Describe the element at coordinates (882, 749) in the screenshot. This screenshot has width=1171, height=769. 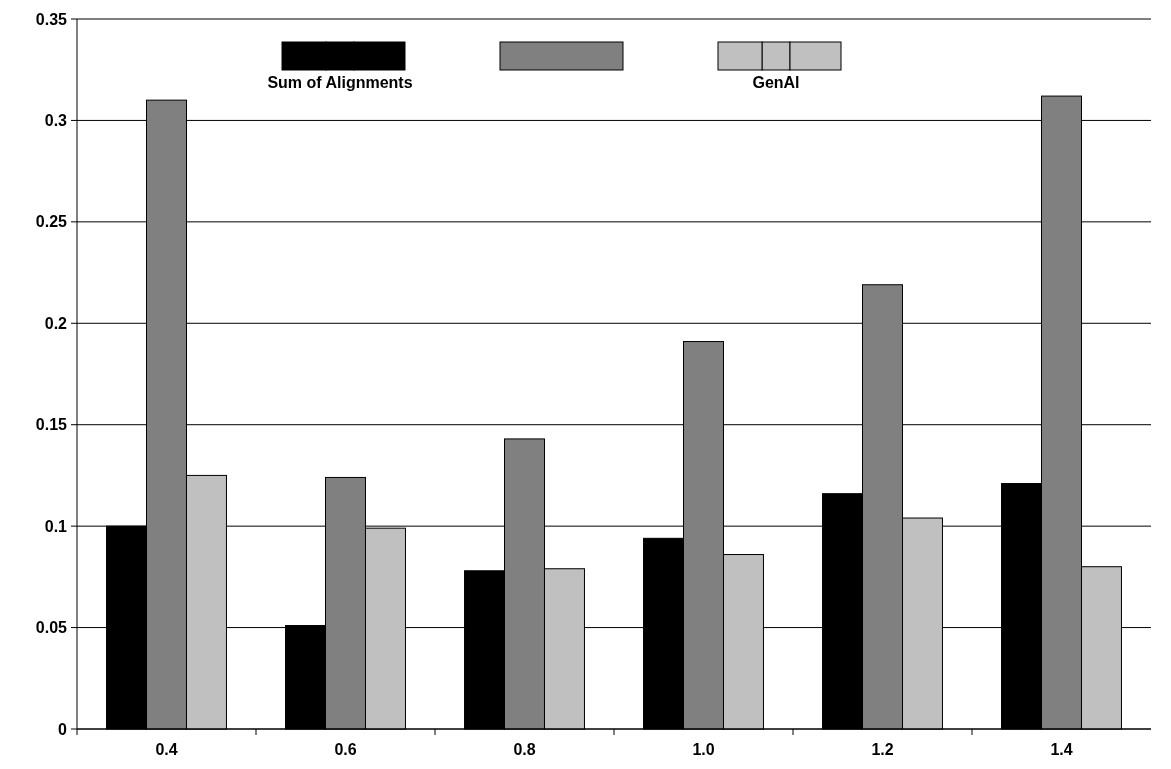
I see `x-tick-label: 1.2` at that location.